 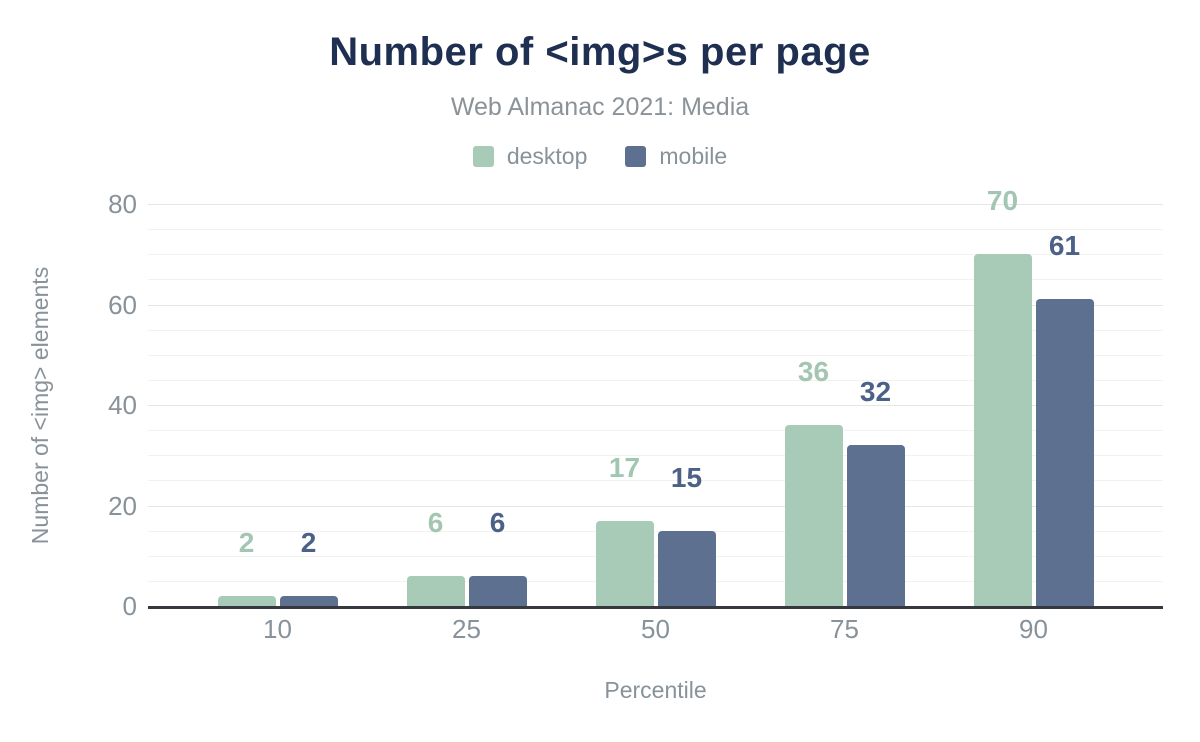 I want to click on bar-desktop-p25, so click(x=435, y=590).